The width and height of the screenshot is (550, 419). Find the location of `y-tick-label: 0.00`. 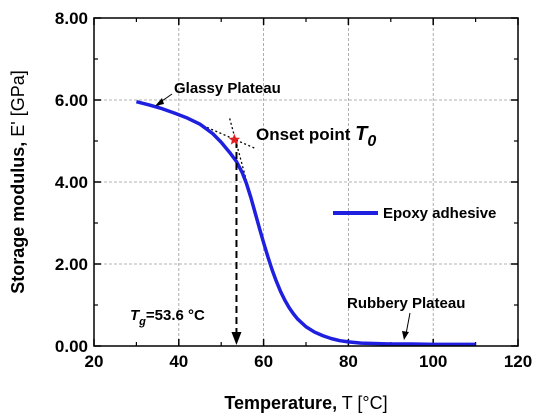

y-tick-label: 0.00 is located at coordinates (71, 346).